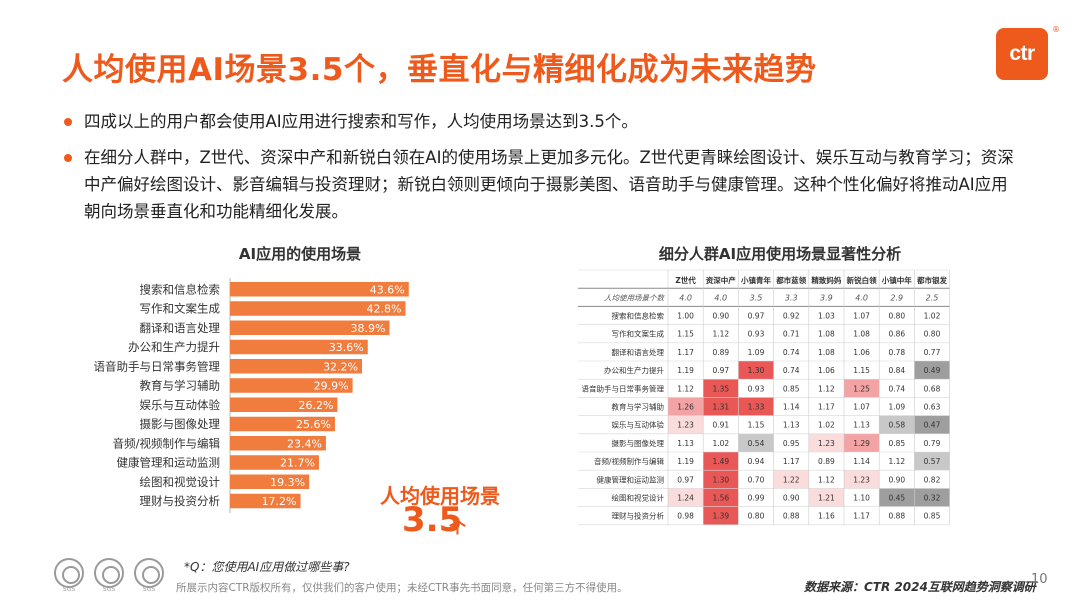  Describe the element at coordinates (368, 328) in the screenshot. I see `bar-value-label: 38.9%` at that location.